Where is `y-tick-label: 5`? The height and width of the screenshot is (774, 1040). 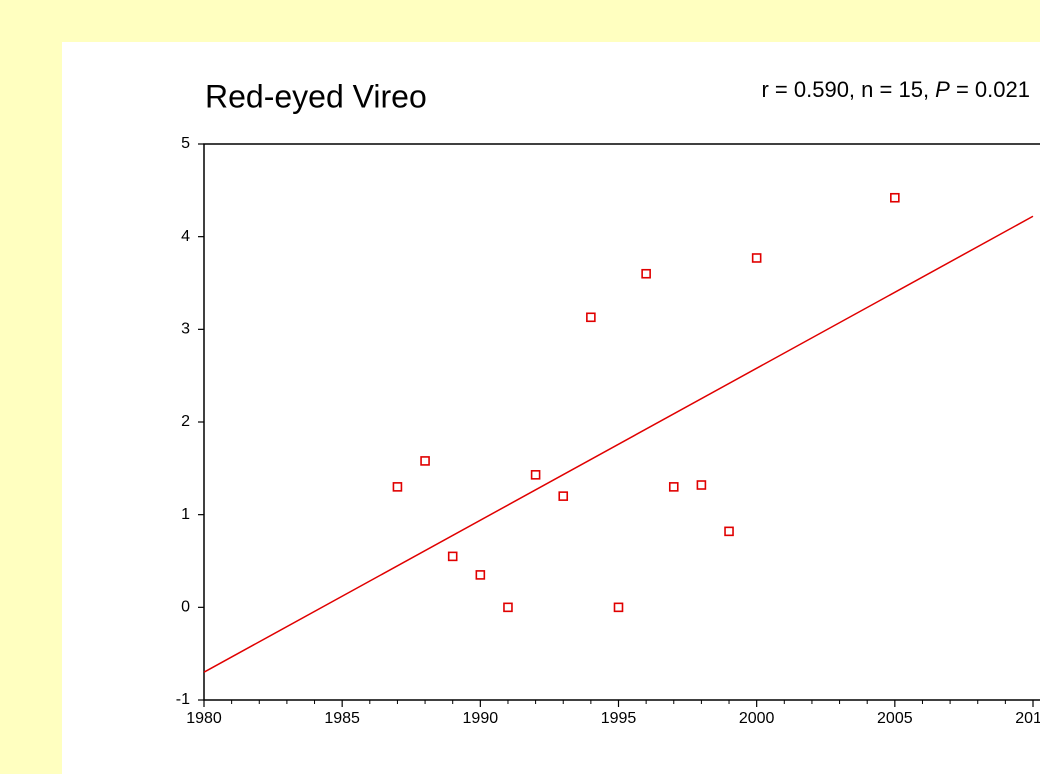
y-tick-label: 5 is located at coordinates (185, 143).